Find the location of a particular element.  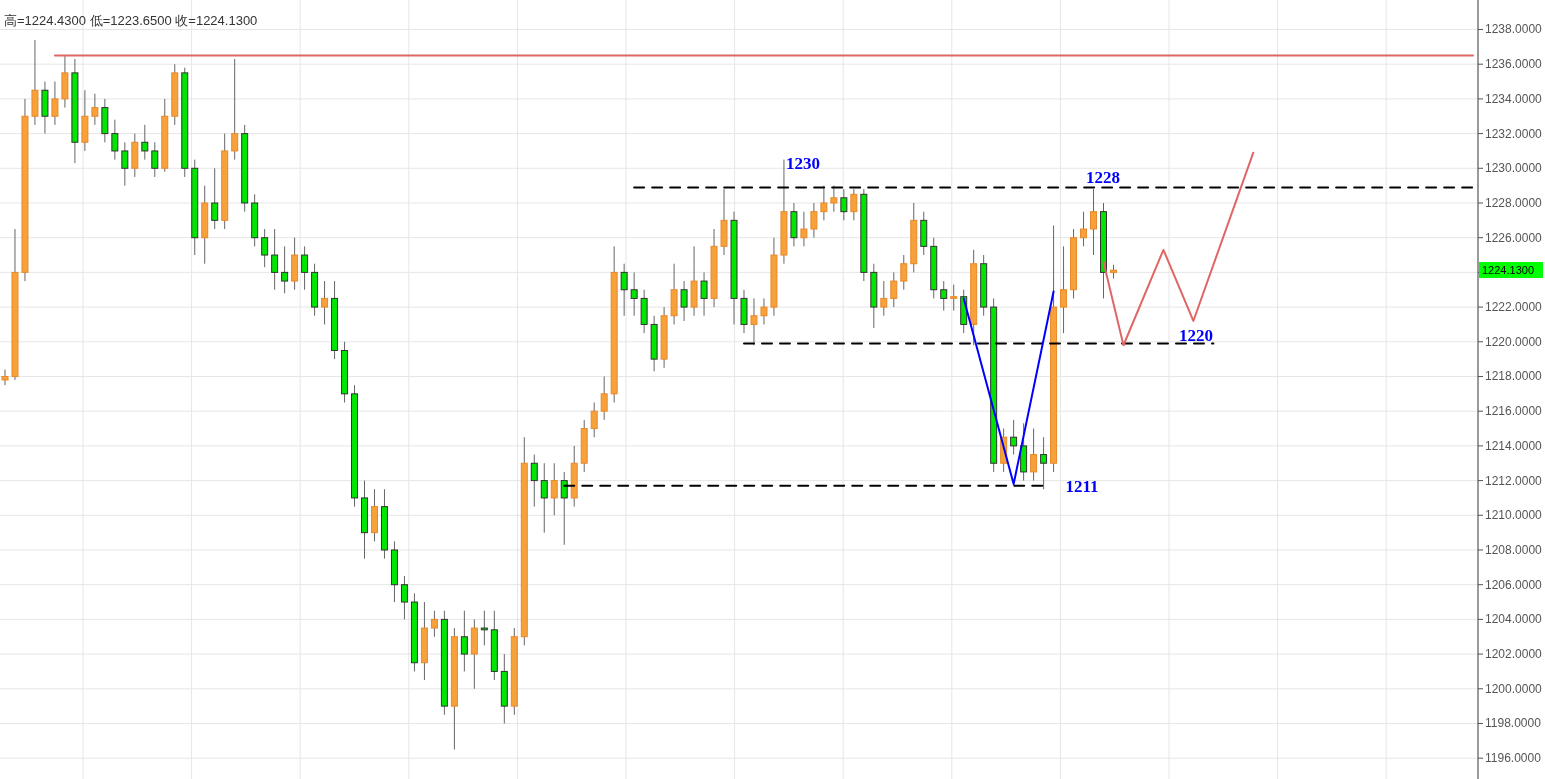

y-tick-label: 1206.0000 is located at coordinates (1514, 584).